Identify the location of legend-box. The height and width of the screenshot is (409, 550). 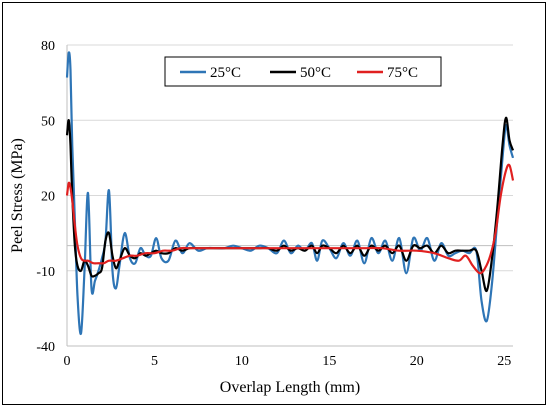
(303, 71).